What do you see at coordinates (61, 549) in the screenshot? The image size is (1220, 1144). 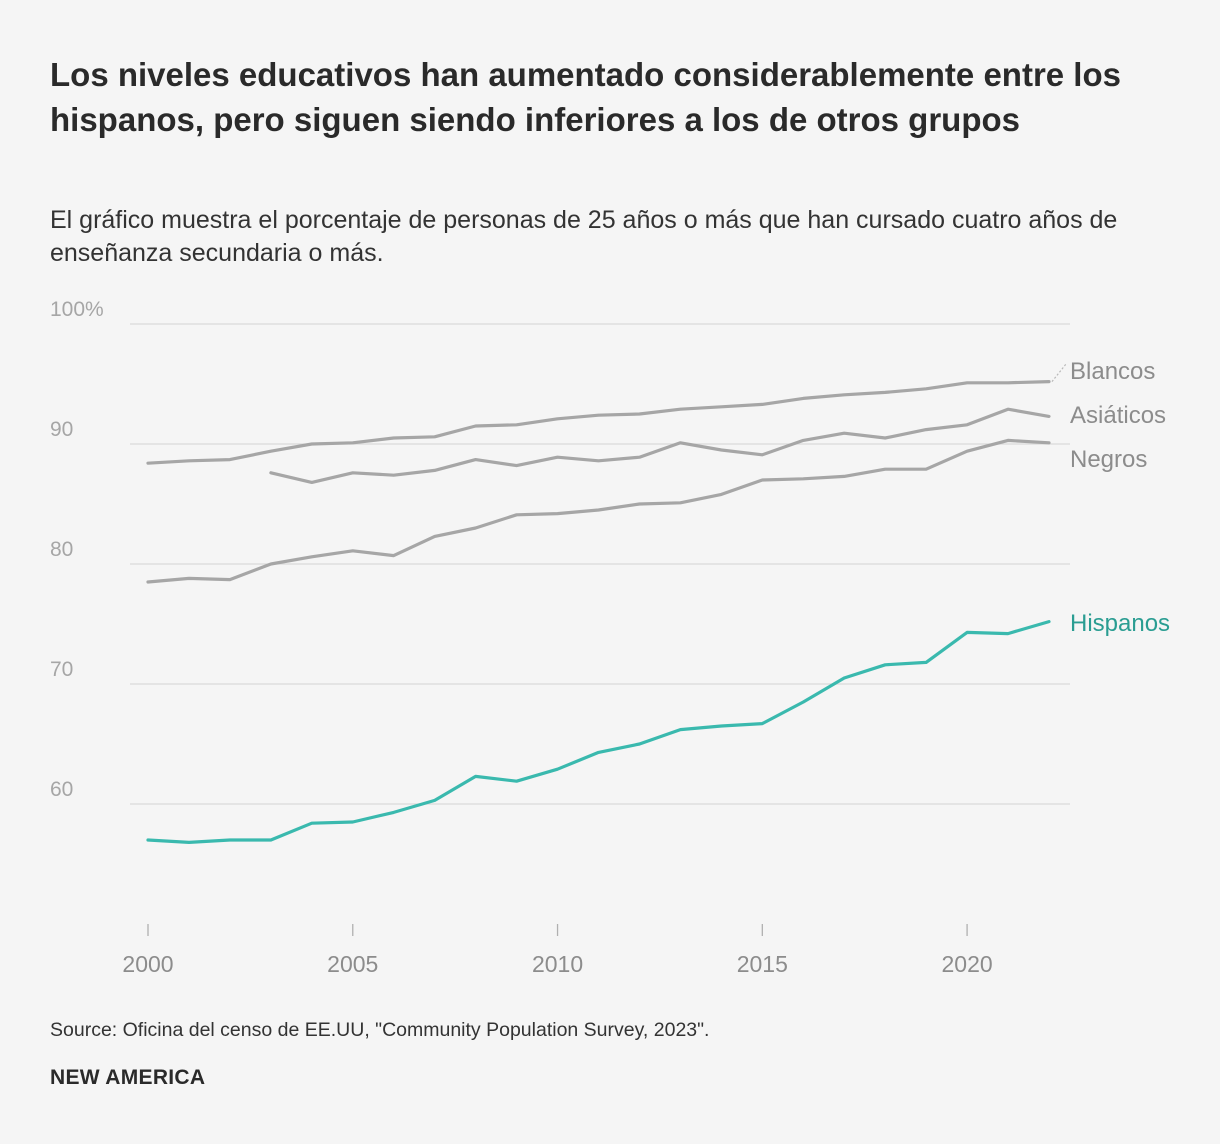 I see `y-tick-label: 80` at bounding box center [61, 549].